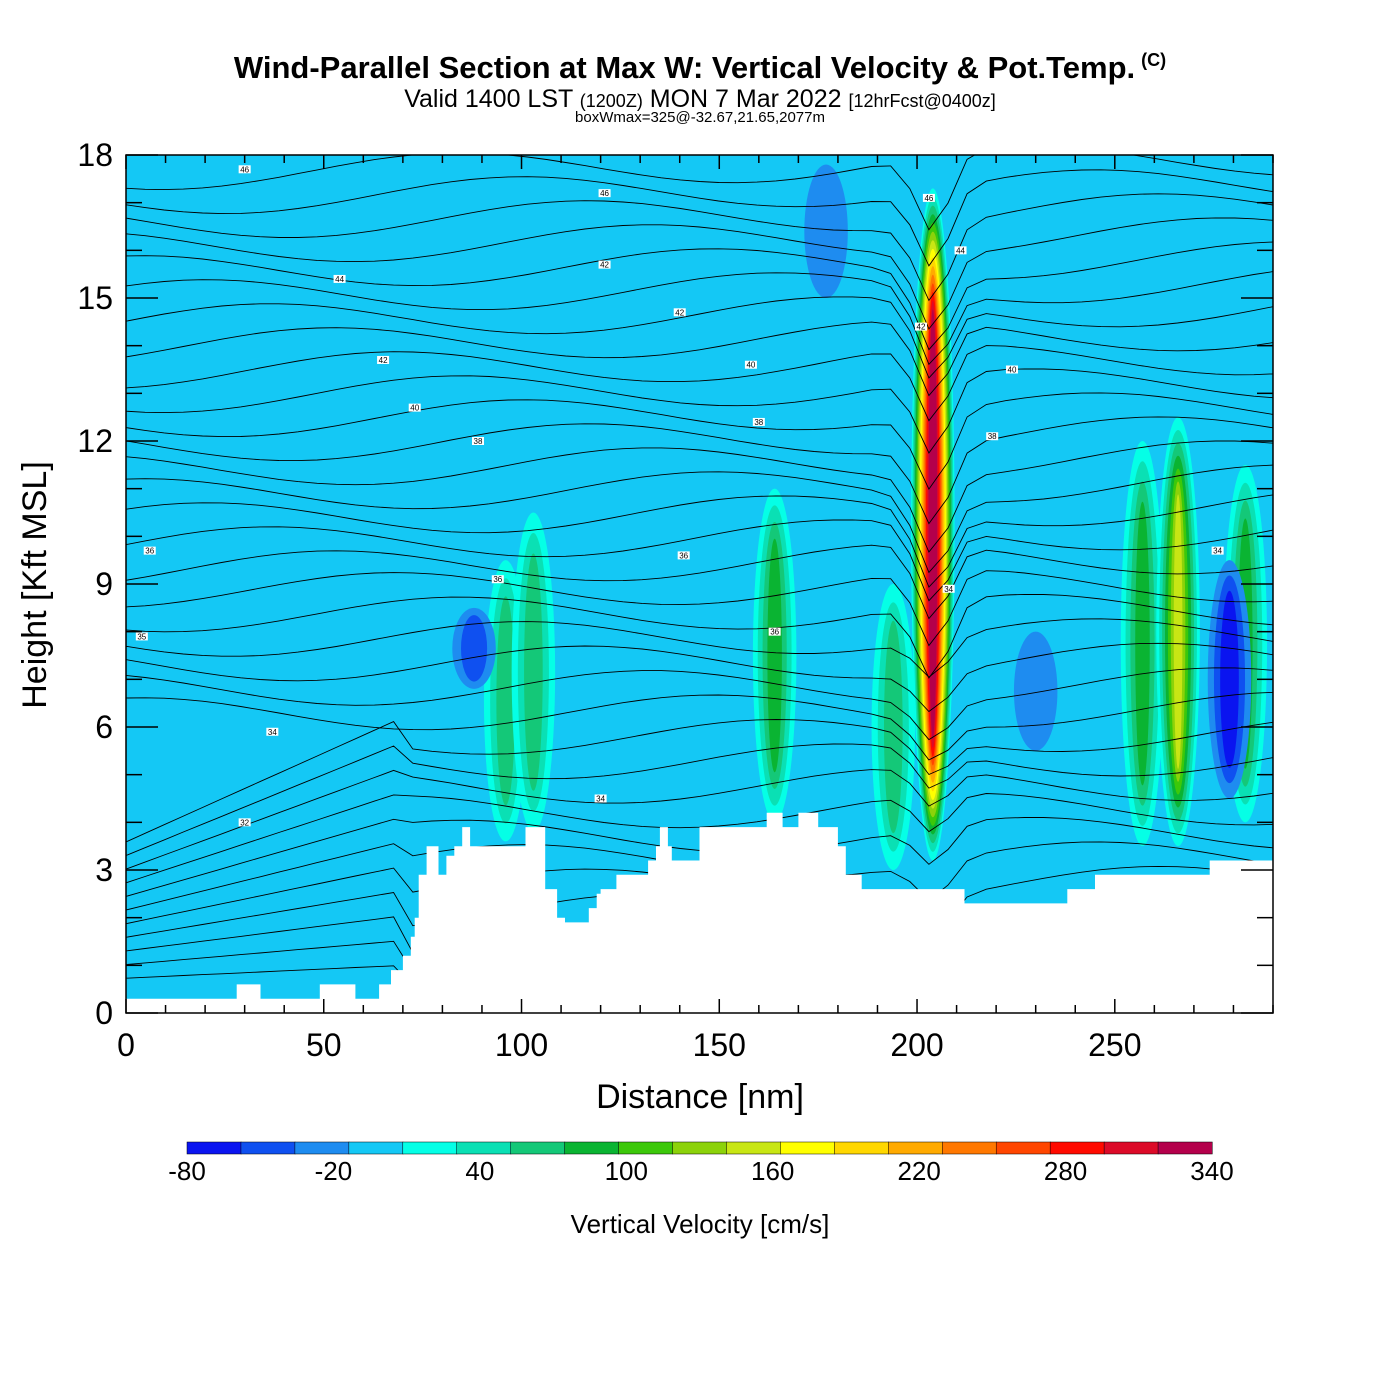 This screenshot has width=1400, height=1400. Describe the element at coordinates (611, 101) in the screenshot. I see `subtitle-utc: (1200Z)` at that location.